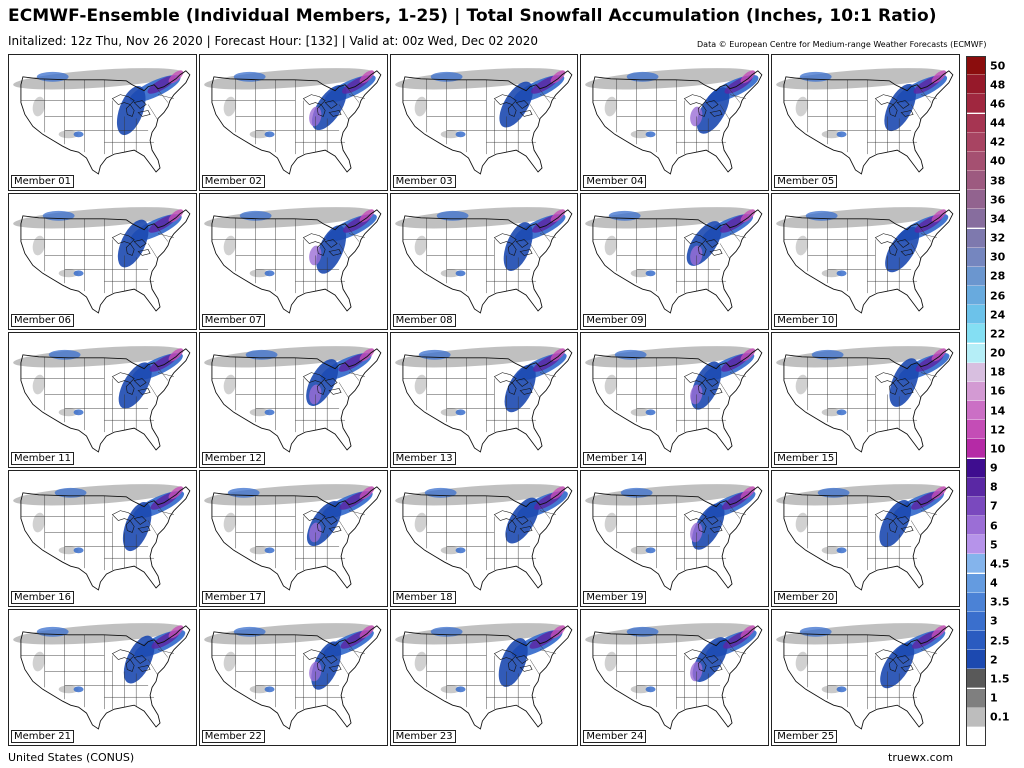 Image resolution: width=1024 pixels, height=768 pixels. I want to click on member-panel: Member 19, so click(675, 539).